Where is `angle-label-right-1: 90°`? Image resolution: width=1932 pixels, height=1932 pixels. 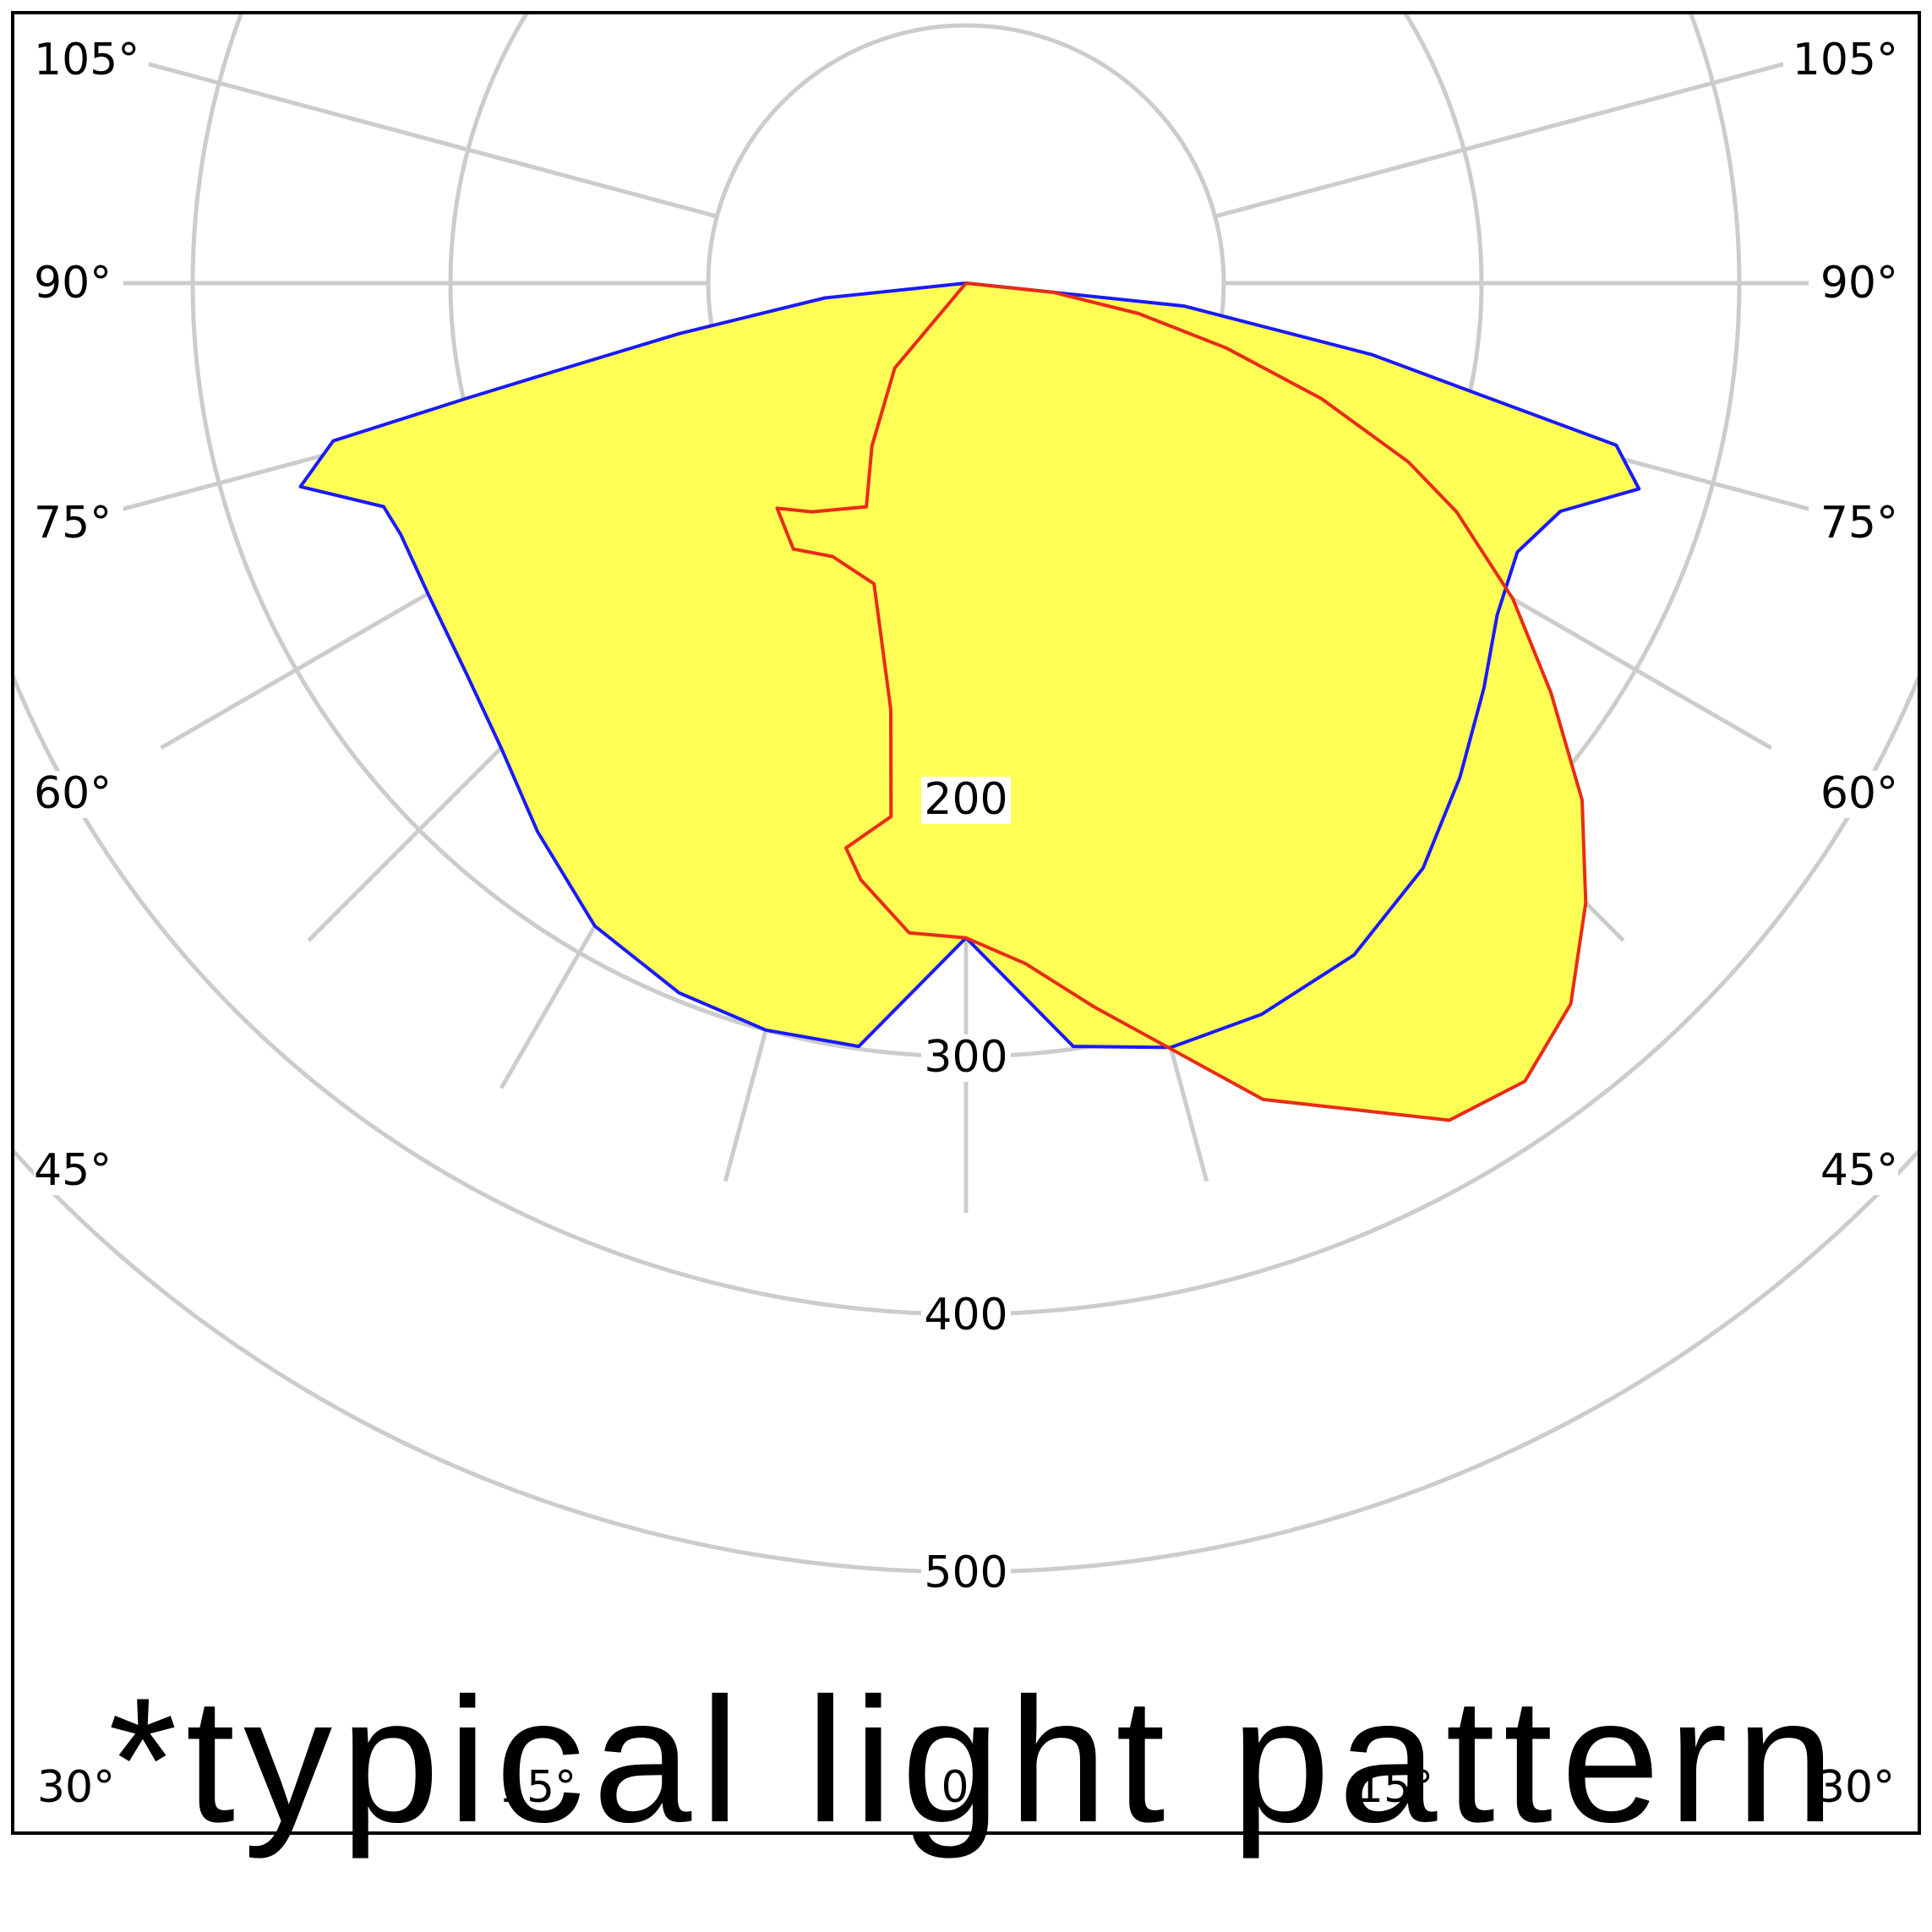 angle-label-right-1: 90° is located at coordinates (1859, 283).